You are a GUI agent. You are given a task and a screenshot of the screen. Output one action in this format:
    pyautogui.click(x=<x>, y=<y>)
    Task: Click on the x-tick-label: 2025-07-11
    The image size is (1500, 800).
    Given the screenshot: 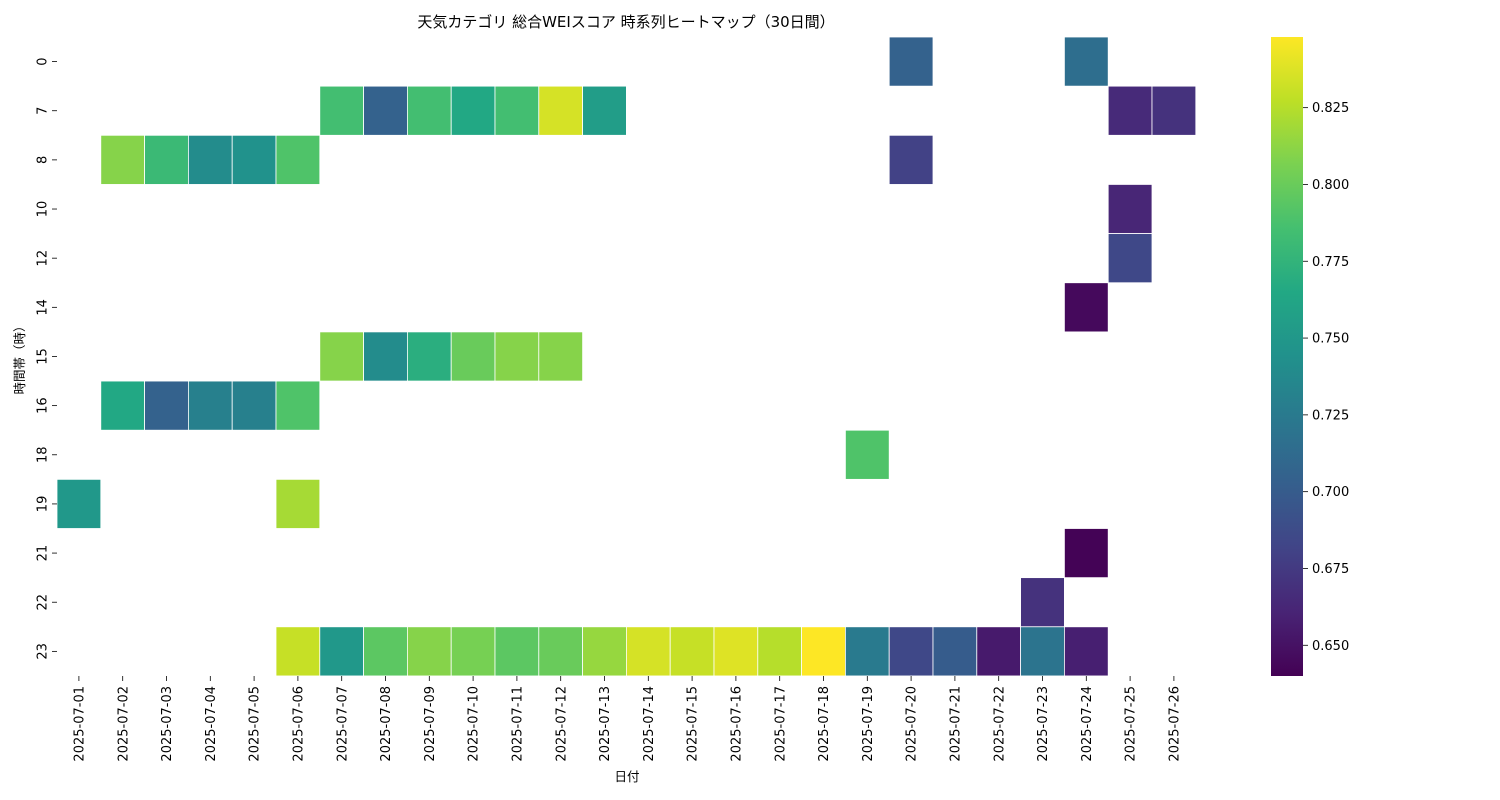 What is the action you would take?
    pyautogui.click(x=517, y=724)
    